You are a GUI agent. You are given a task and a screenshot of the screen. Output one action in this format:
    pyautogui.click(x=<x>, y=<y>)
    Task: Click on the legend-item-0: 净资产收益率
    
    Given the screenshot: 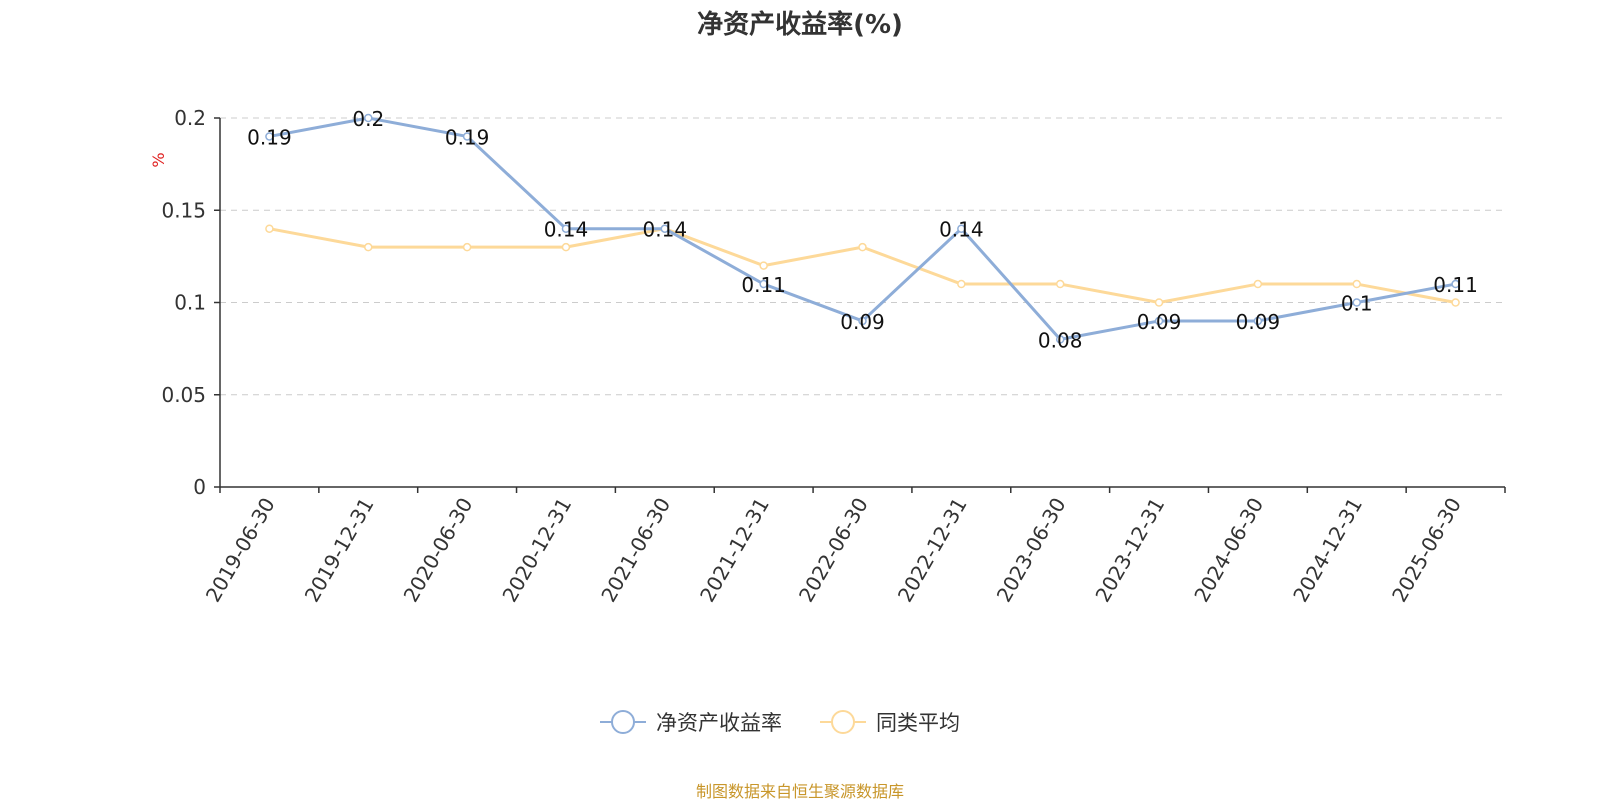 What is the action you would take?
    pyautogui.click(x=691, y=722)
    